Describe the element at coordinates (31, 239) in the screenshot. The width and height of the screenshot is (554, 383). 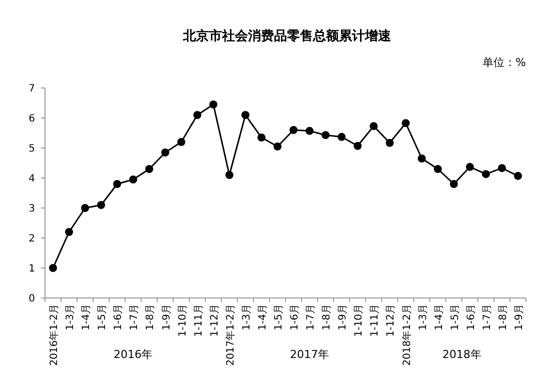
I see `y-tick-label: 2` at that location.